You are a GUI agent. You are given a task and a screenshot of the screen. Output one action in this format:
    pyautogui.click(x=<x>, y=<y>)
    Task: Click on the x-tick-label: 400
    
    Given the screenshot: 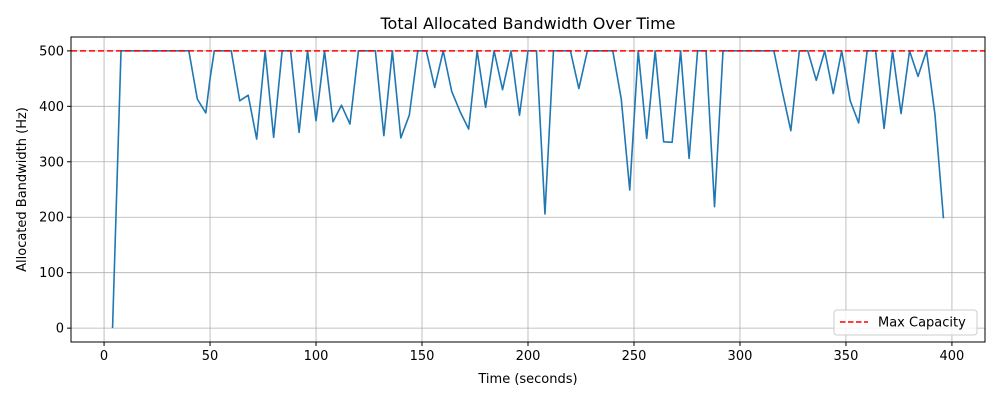 What is the action you would take?
    pyautogui.click(x=952, y=356)
    